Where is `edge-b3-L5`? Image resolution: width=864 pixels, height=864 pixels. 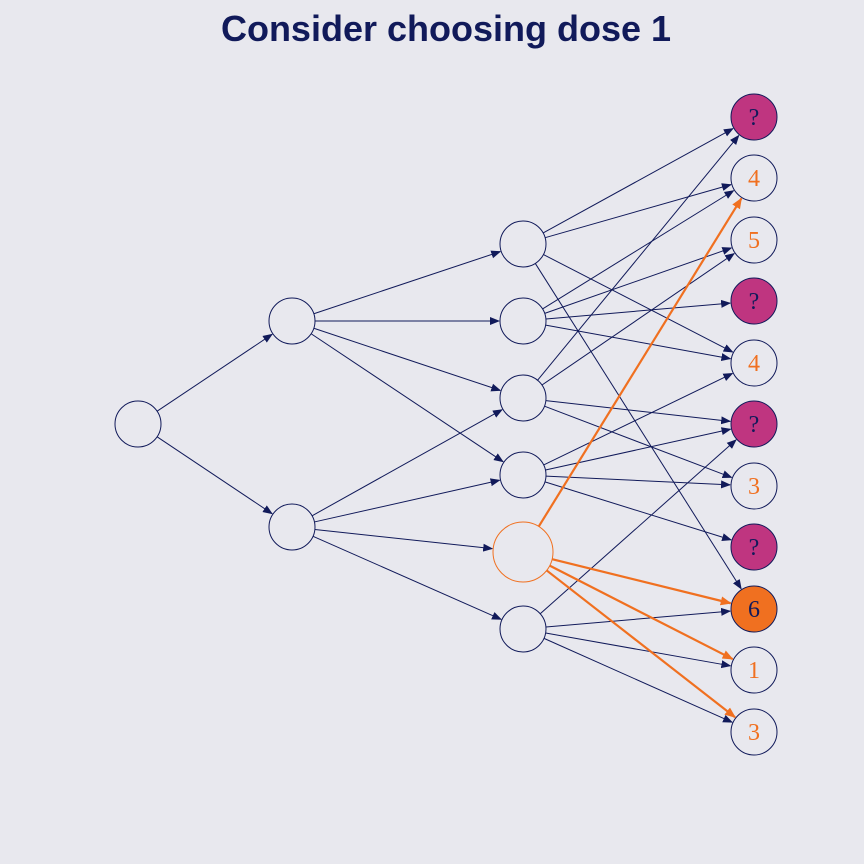 edge-b3-L5 is located at coordinates (638, 412).